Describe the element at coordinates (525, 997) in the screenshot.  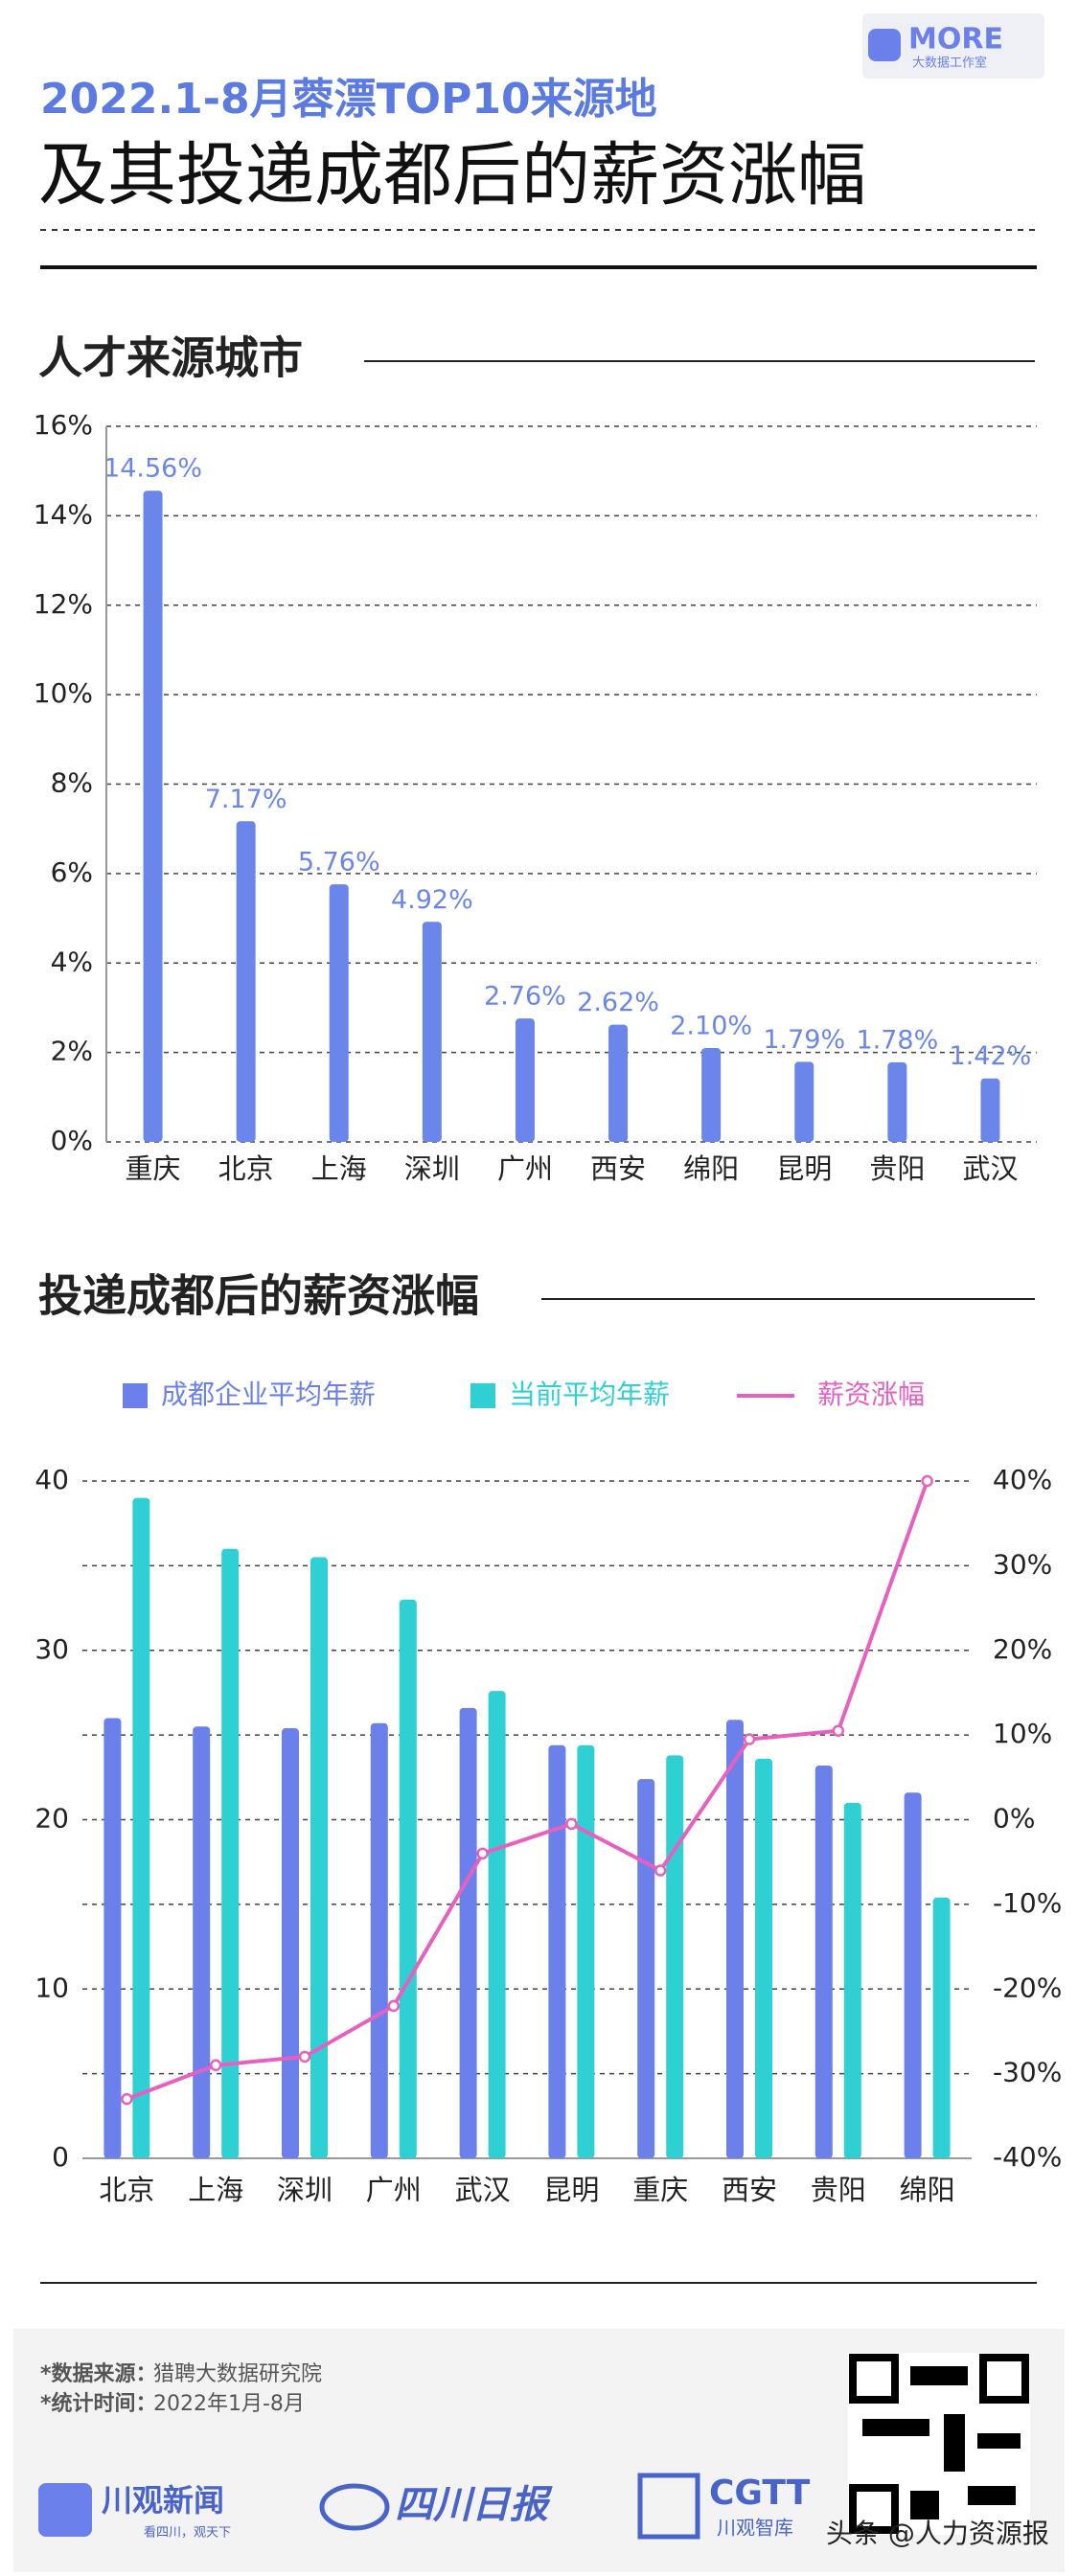
I see `value-label: 2.76%` at that location.